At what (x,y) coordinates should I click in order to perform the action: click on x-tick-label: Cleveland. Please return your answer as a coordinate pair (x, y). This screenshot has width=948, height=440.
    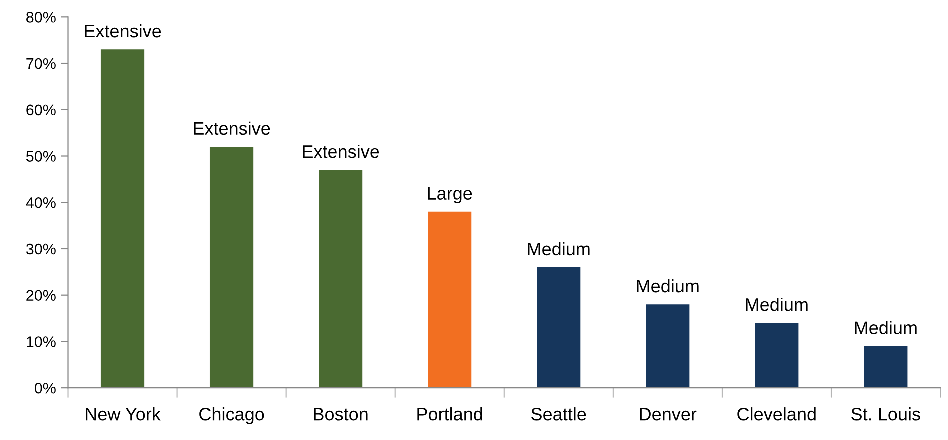
    Looking at the image, I should click on (777, 414).